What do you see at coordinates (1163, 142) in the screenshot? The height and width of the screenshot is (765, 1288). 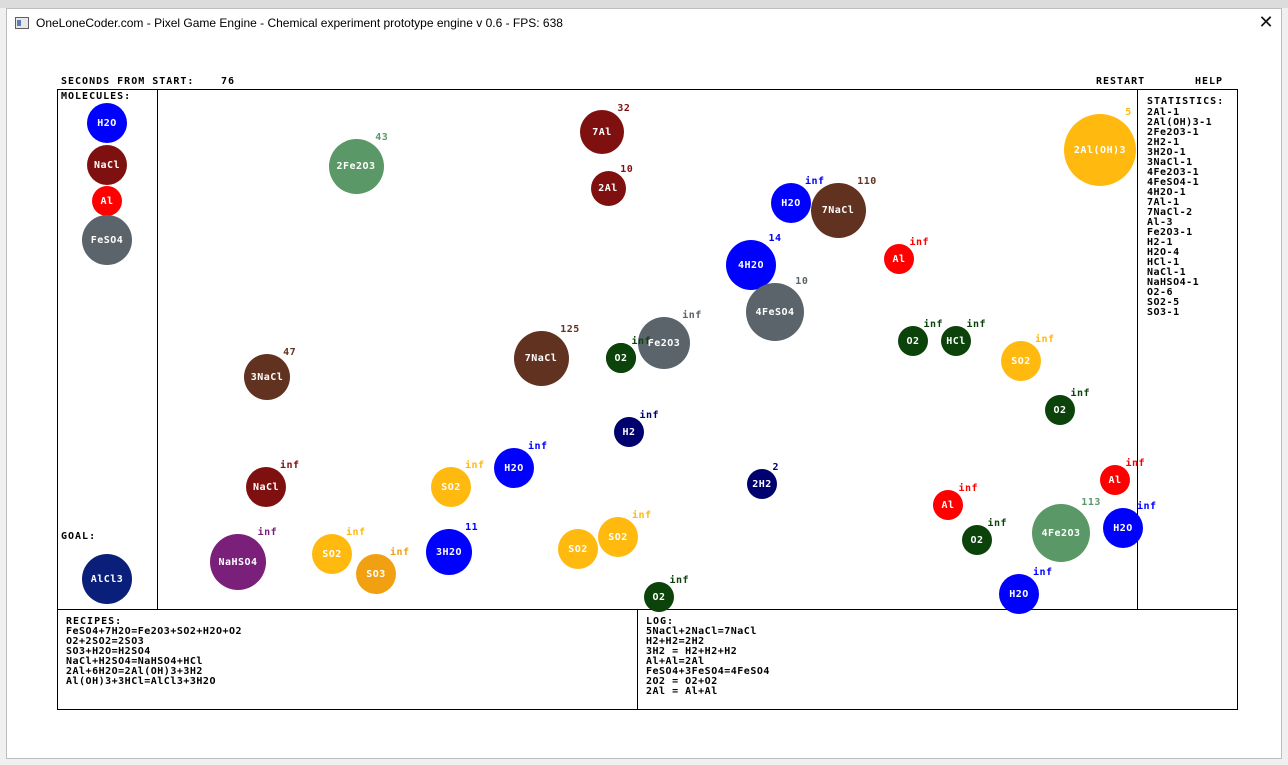 I see `statistics-item: 2H2-1` at bounding box center [1163, 142].